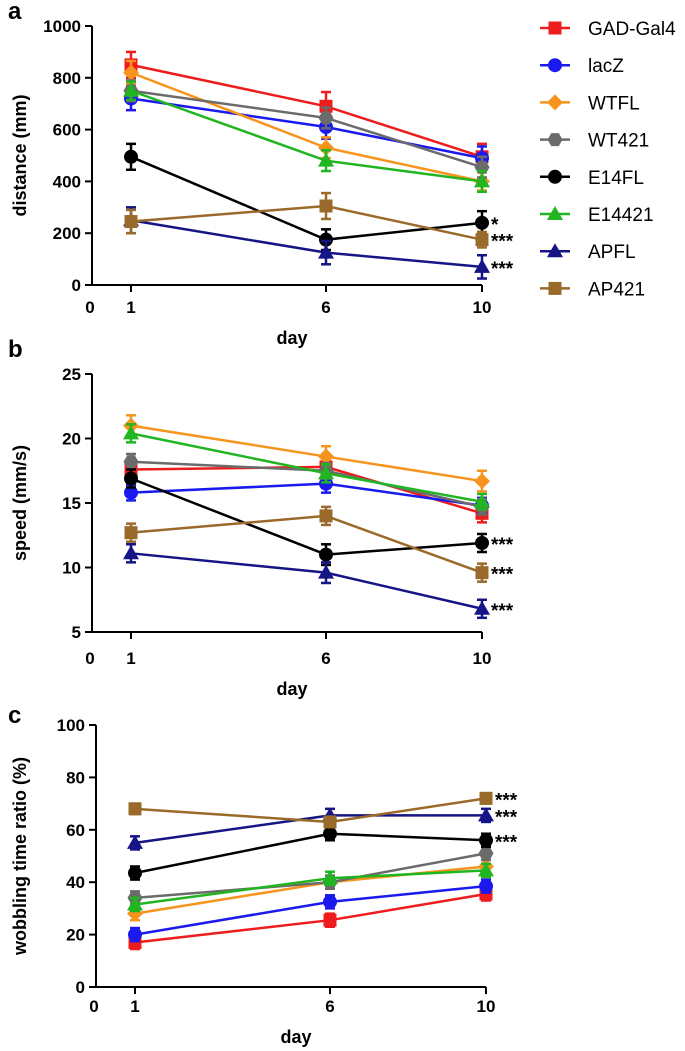 The height and width of the screenshot is (1051, 685). I want to click on y-tick-label: 1000, so click(62, 26).